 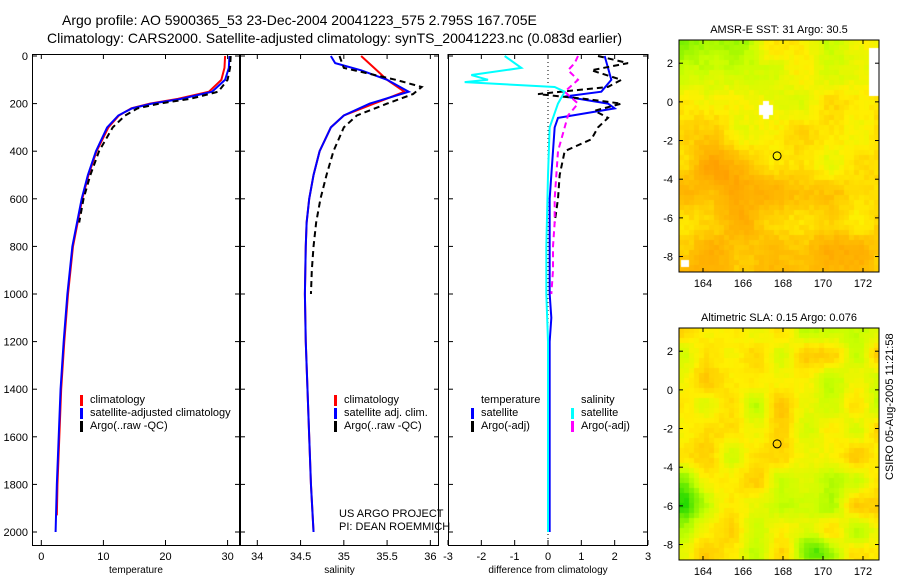 What do you see at coordinates (300, 557) in the screenshot?
I see `x-tick-label: 34.5` at bounding box center [300, 557].